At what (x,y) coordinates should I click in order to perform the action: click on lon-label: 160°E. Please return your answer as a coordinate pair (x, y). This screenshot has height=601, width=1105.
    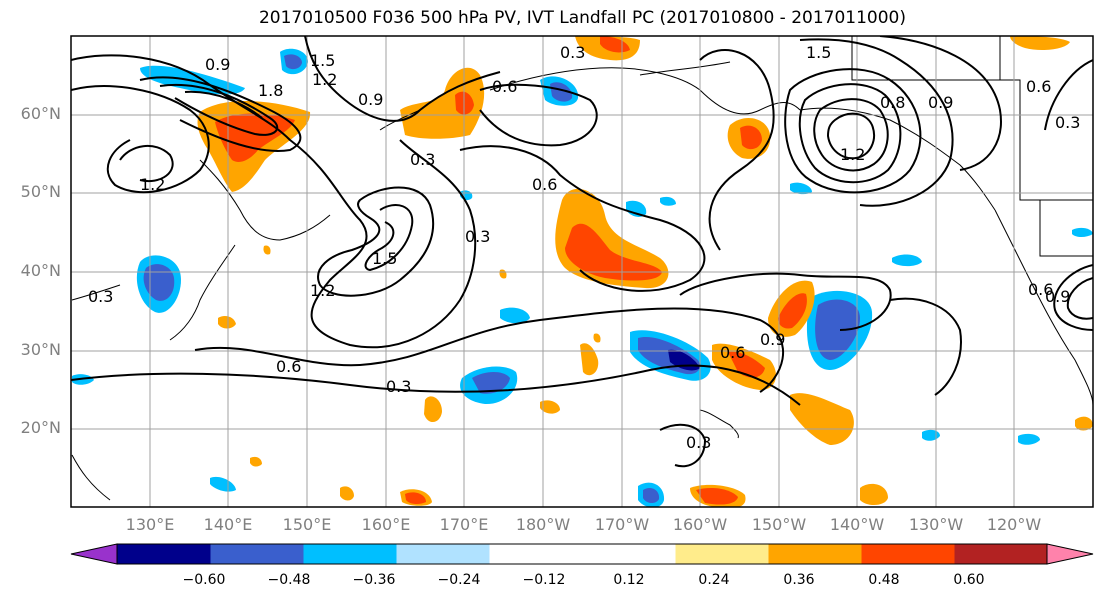
    Looking at the image, I should click on (386, 524).